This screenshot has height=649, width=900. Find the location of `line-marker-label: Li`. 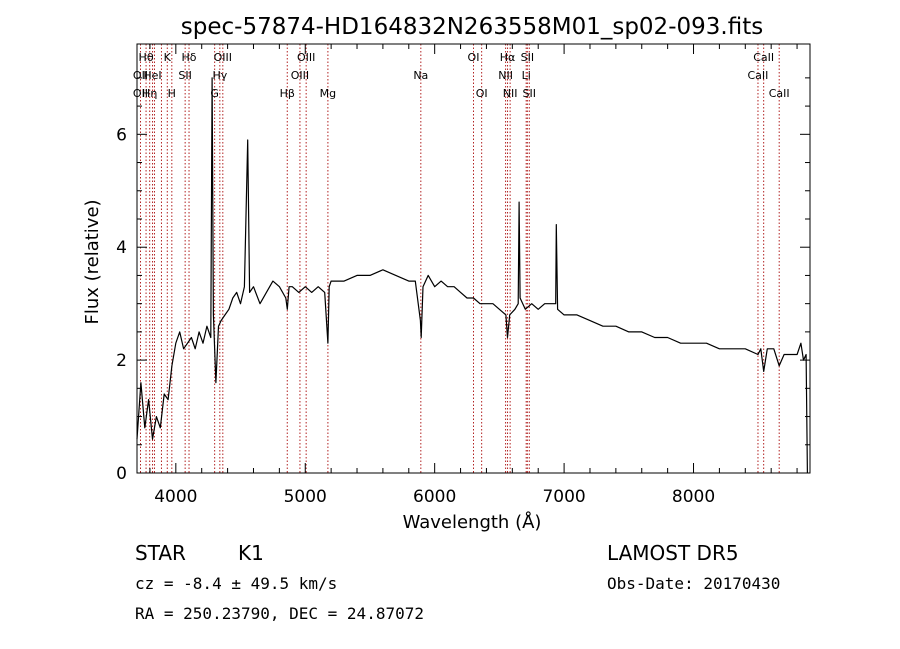

line-marker-label: Li is located at coordinates (526, 75).